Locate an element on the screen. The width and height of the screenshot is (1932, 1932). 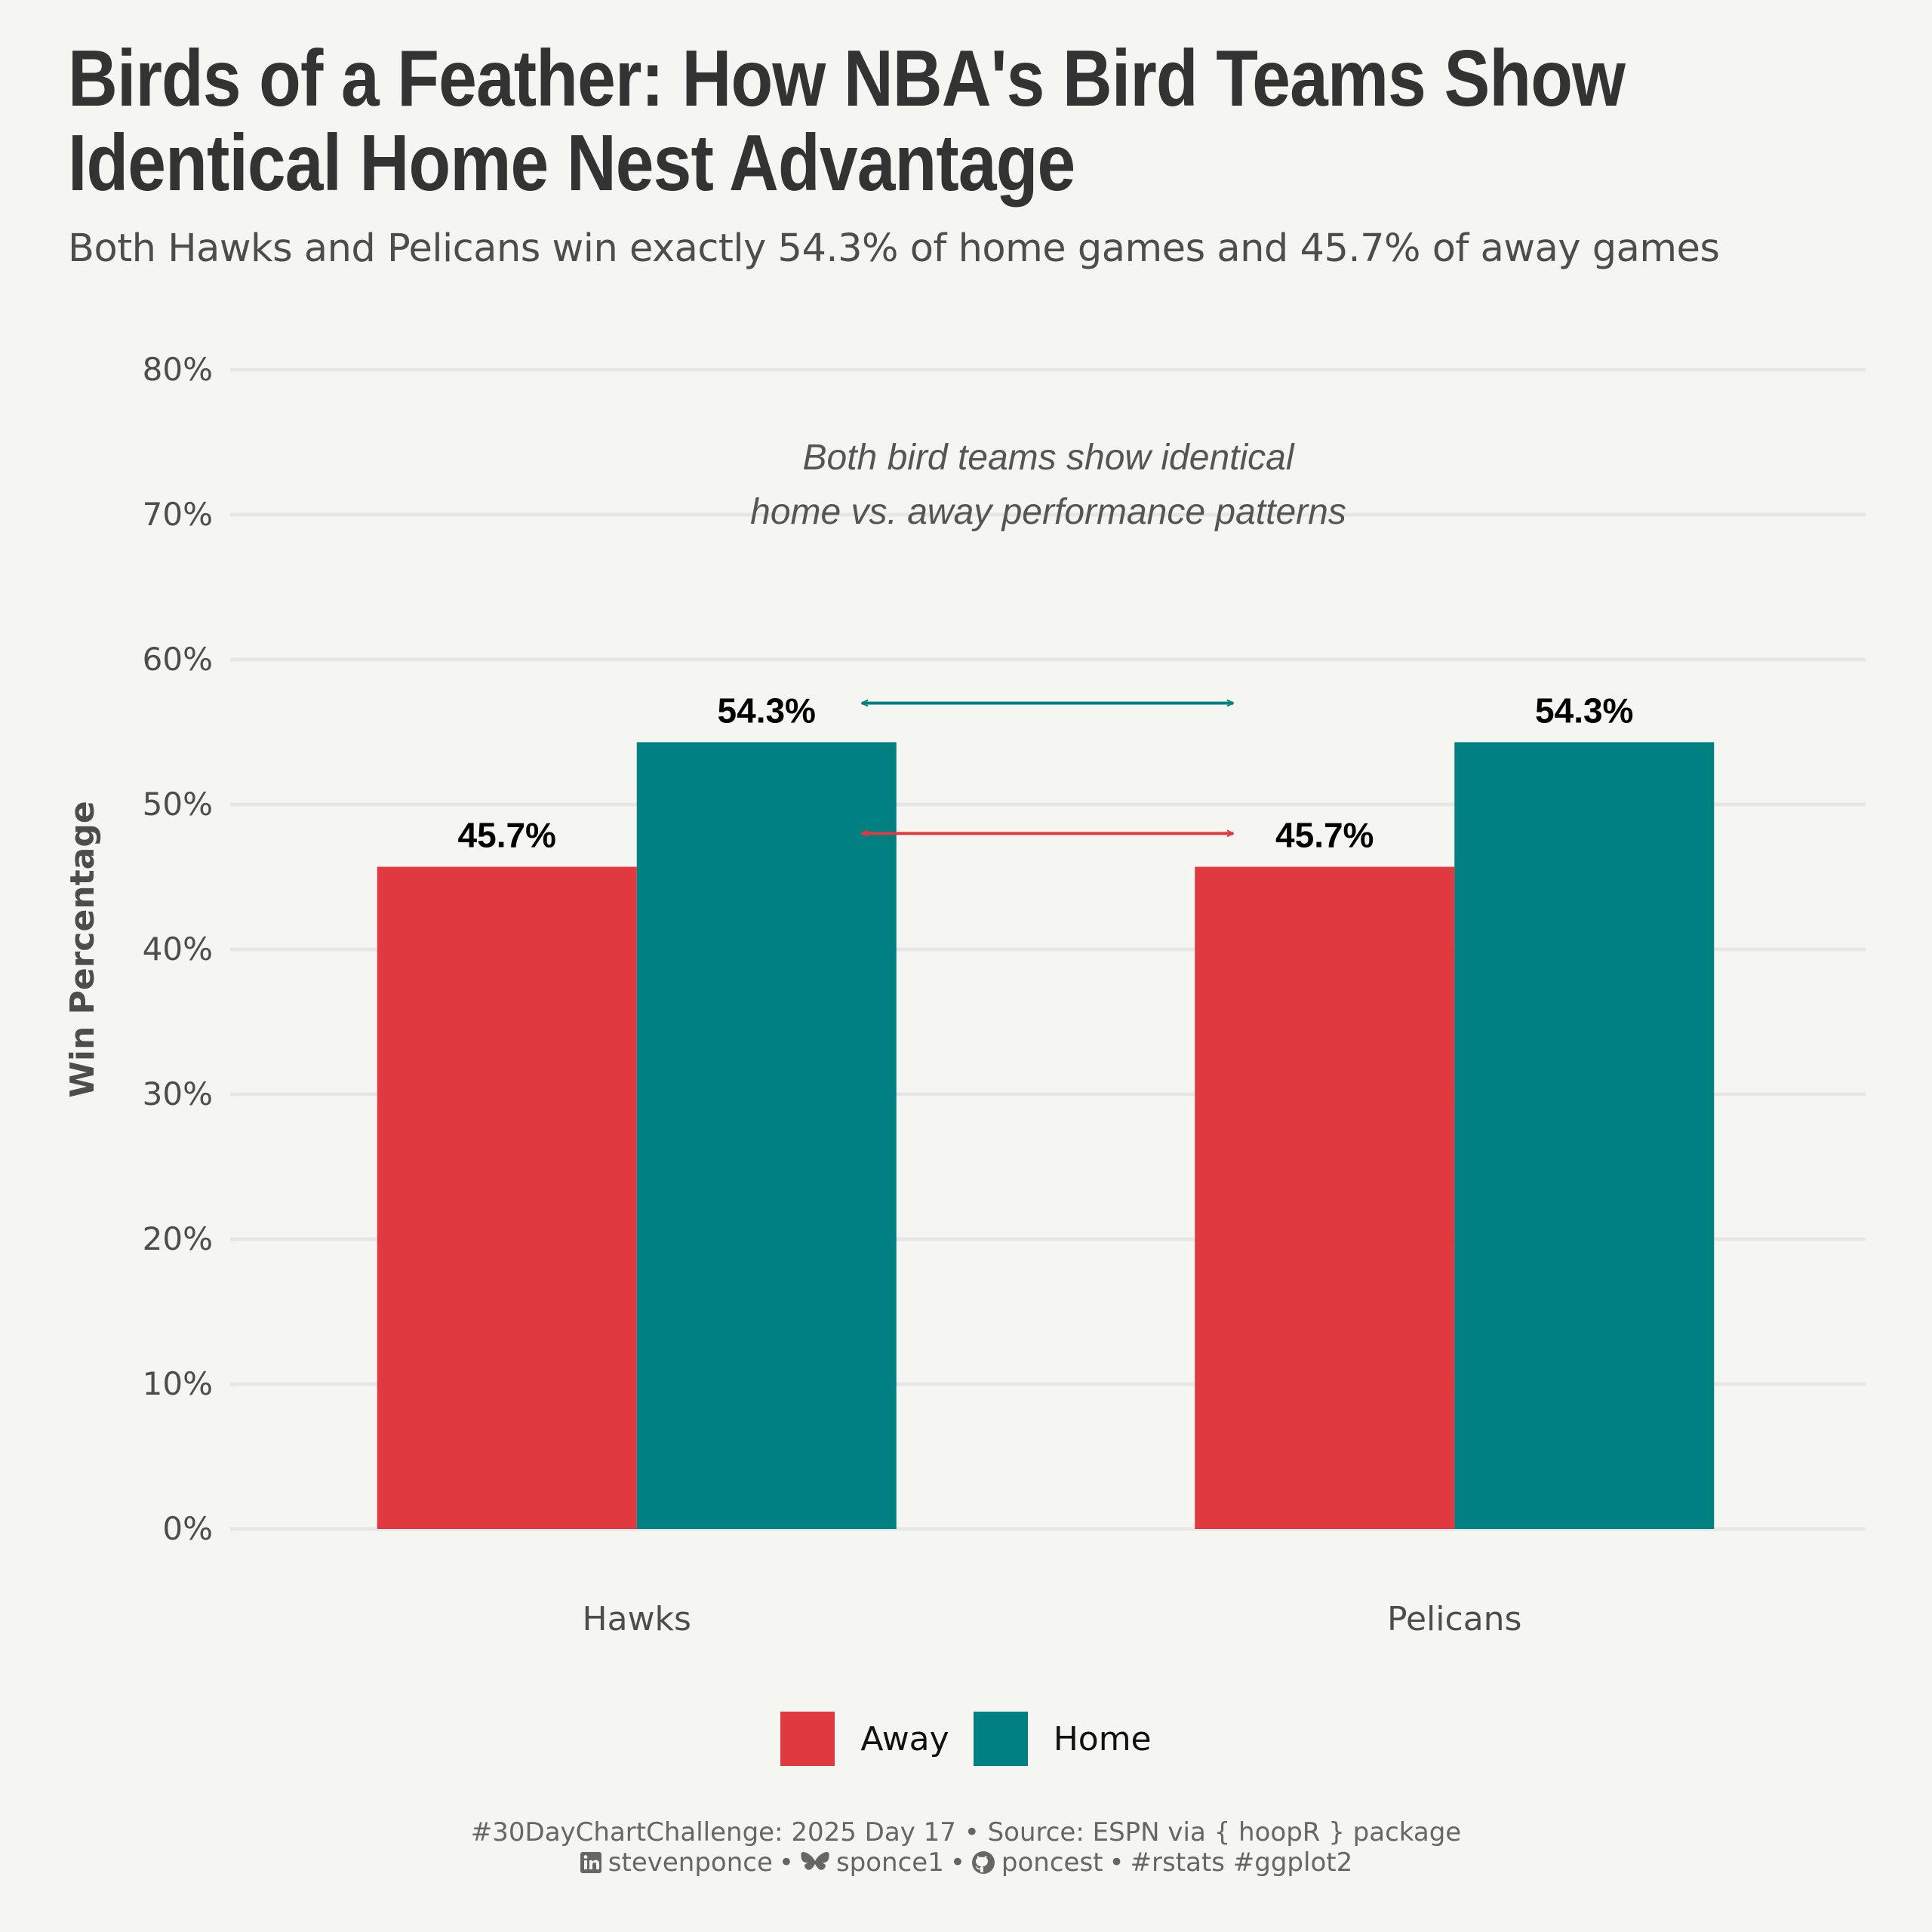
y-tick-label: 20% is located at coordinates (178, 1238).